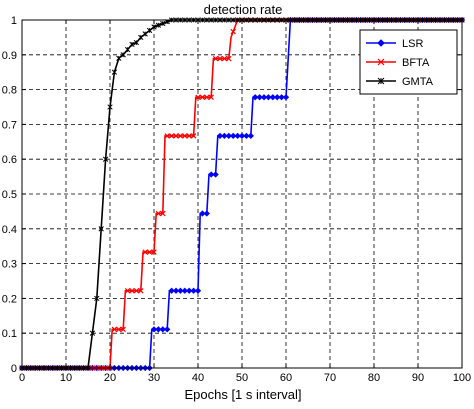 This screenshot has width=474, height=409. Describe the element at coordinates (243, 9) in the screenshot. I see `chart-title: detection rate` at that location.